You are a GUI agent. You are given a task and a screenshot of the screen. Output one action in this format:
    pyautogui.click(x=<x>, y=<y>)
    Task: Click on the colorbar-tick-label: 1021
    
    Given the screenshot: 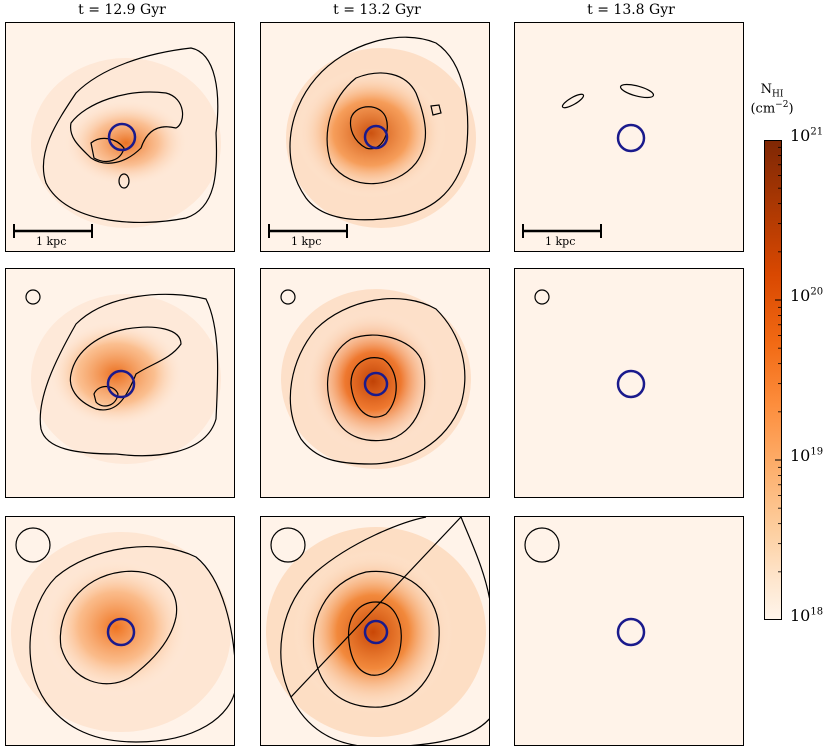 What is the action you would take?
    pyautogui.click(x=807, y=135)
    